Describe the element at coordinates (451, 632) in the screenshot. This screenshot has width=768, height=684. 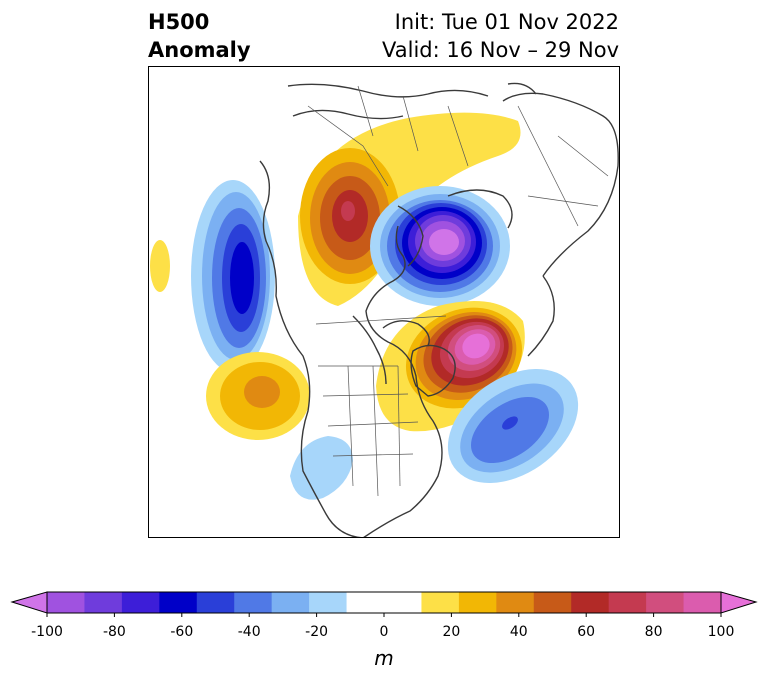
I see `colorbar-tick-label: 20` at that location.